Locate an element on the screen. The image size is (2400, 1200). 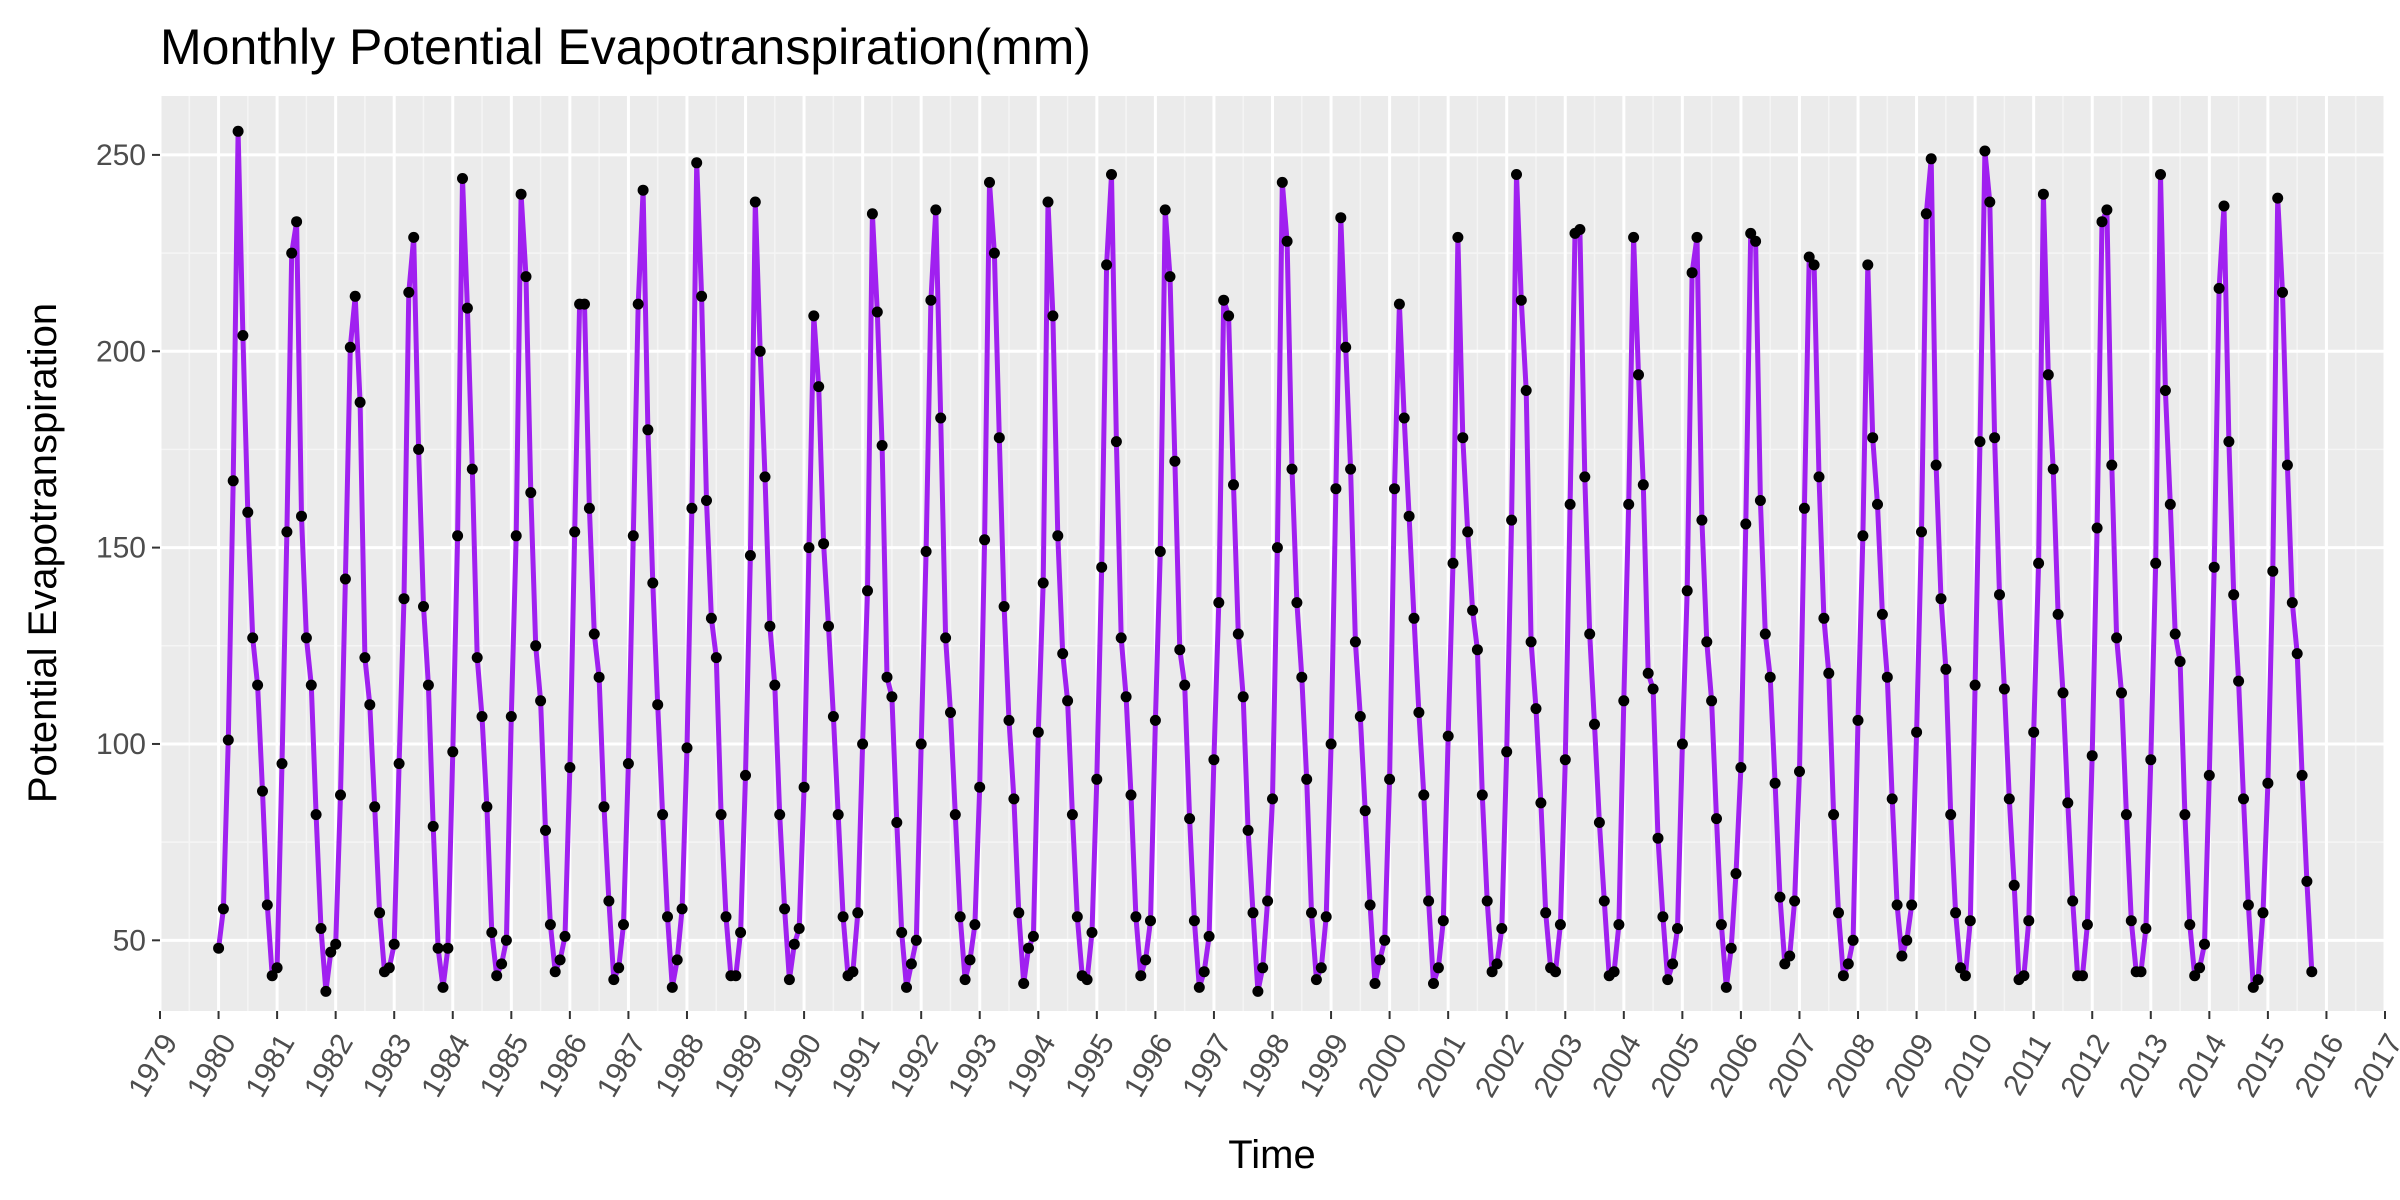
x-tick-label: 1986 is located at coordinates (563, 1066).